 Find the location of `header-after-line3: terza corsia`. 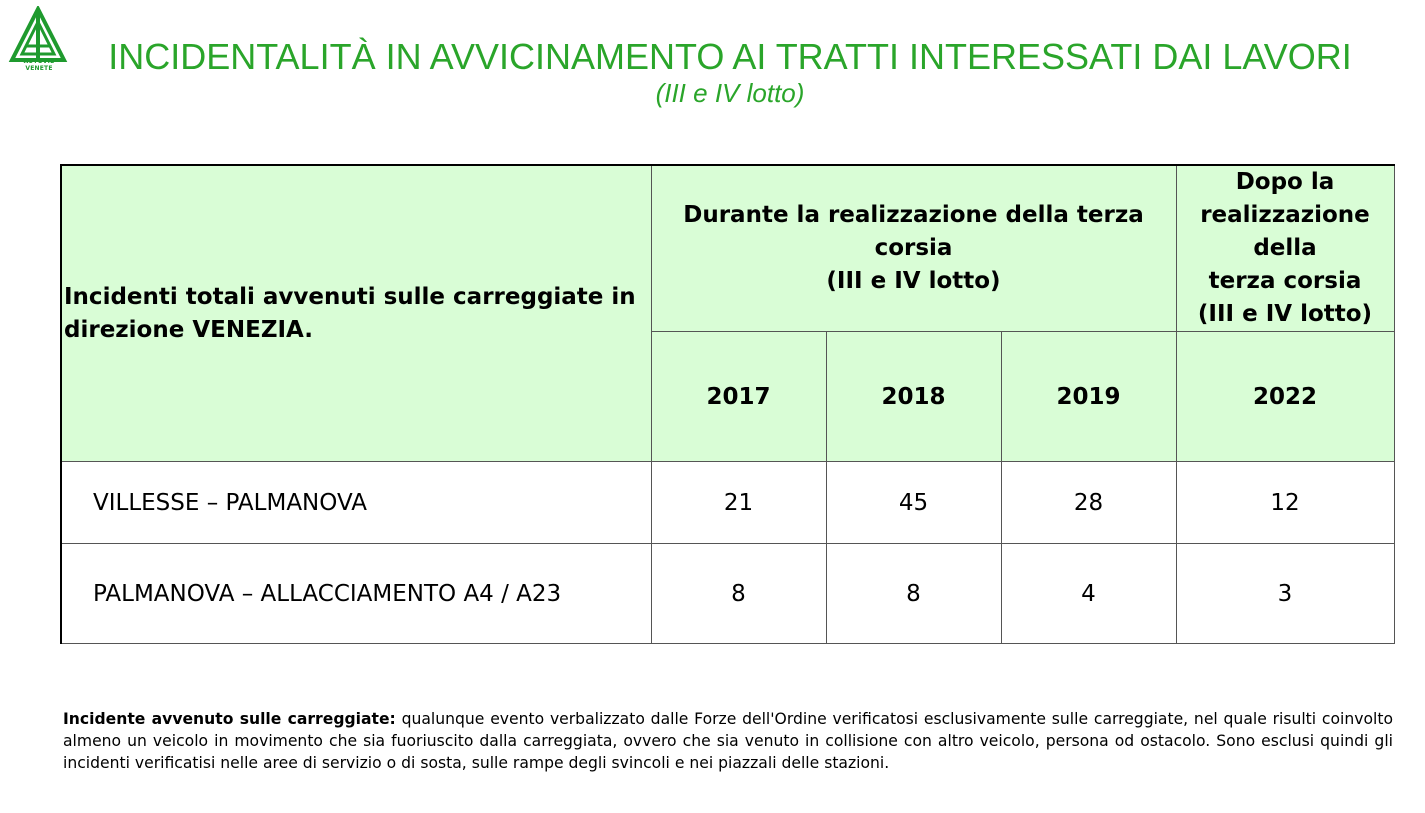

header-after-line3: terza corsia is located at coordinates (1285, 281).